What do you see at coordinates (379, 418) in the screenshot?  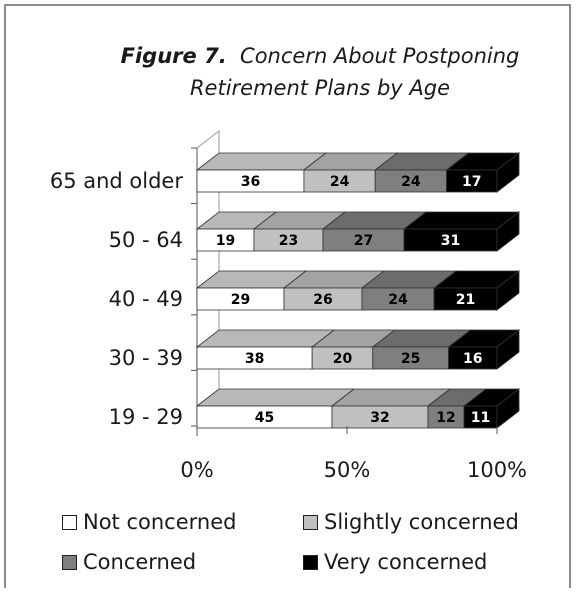 I see `data-label: 32` at bounding box center [379, 418].